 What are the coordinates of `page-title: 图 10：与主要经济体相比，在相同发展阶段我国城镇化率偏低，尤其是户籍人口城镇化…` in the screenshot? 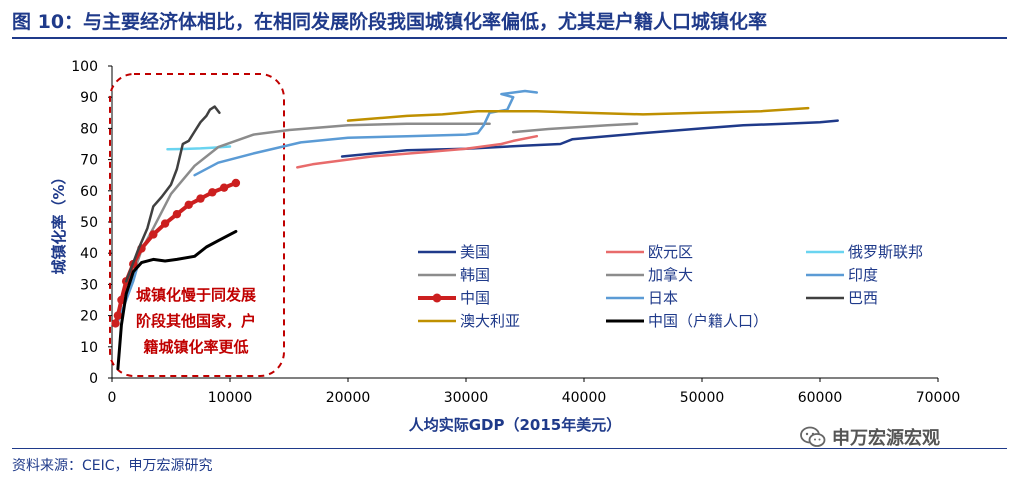 It's located at (390, 22).